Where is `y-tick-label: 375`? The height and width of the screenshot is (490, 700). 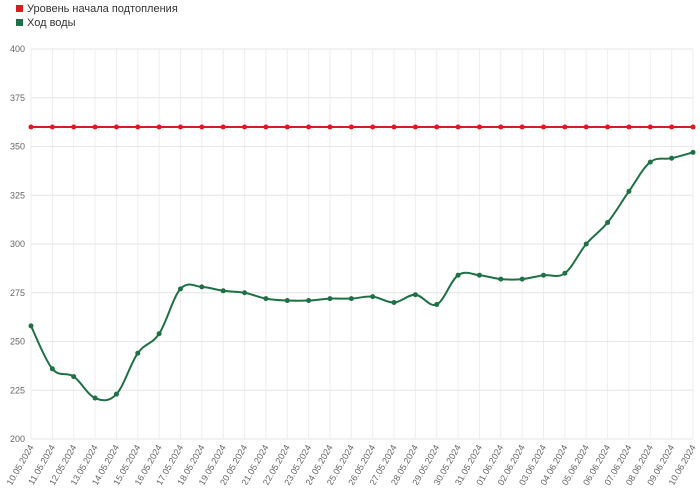 y-tick-label: 375 is located at coordinates (17, 98).